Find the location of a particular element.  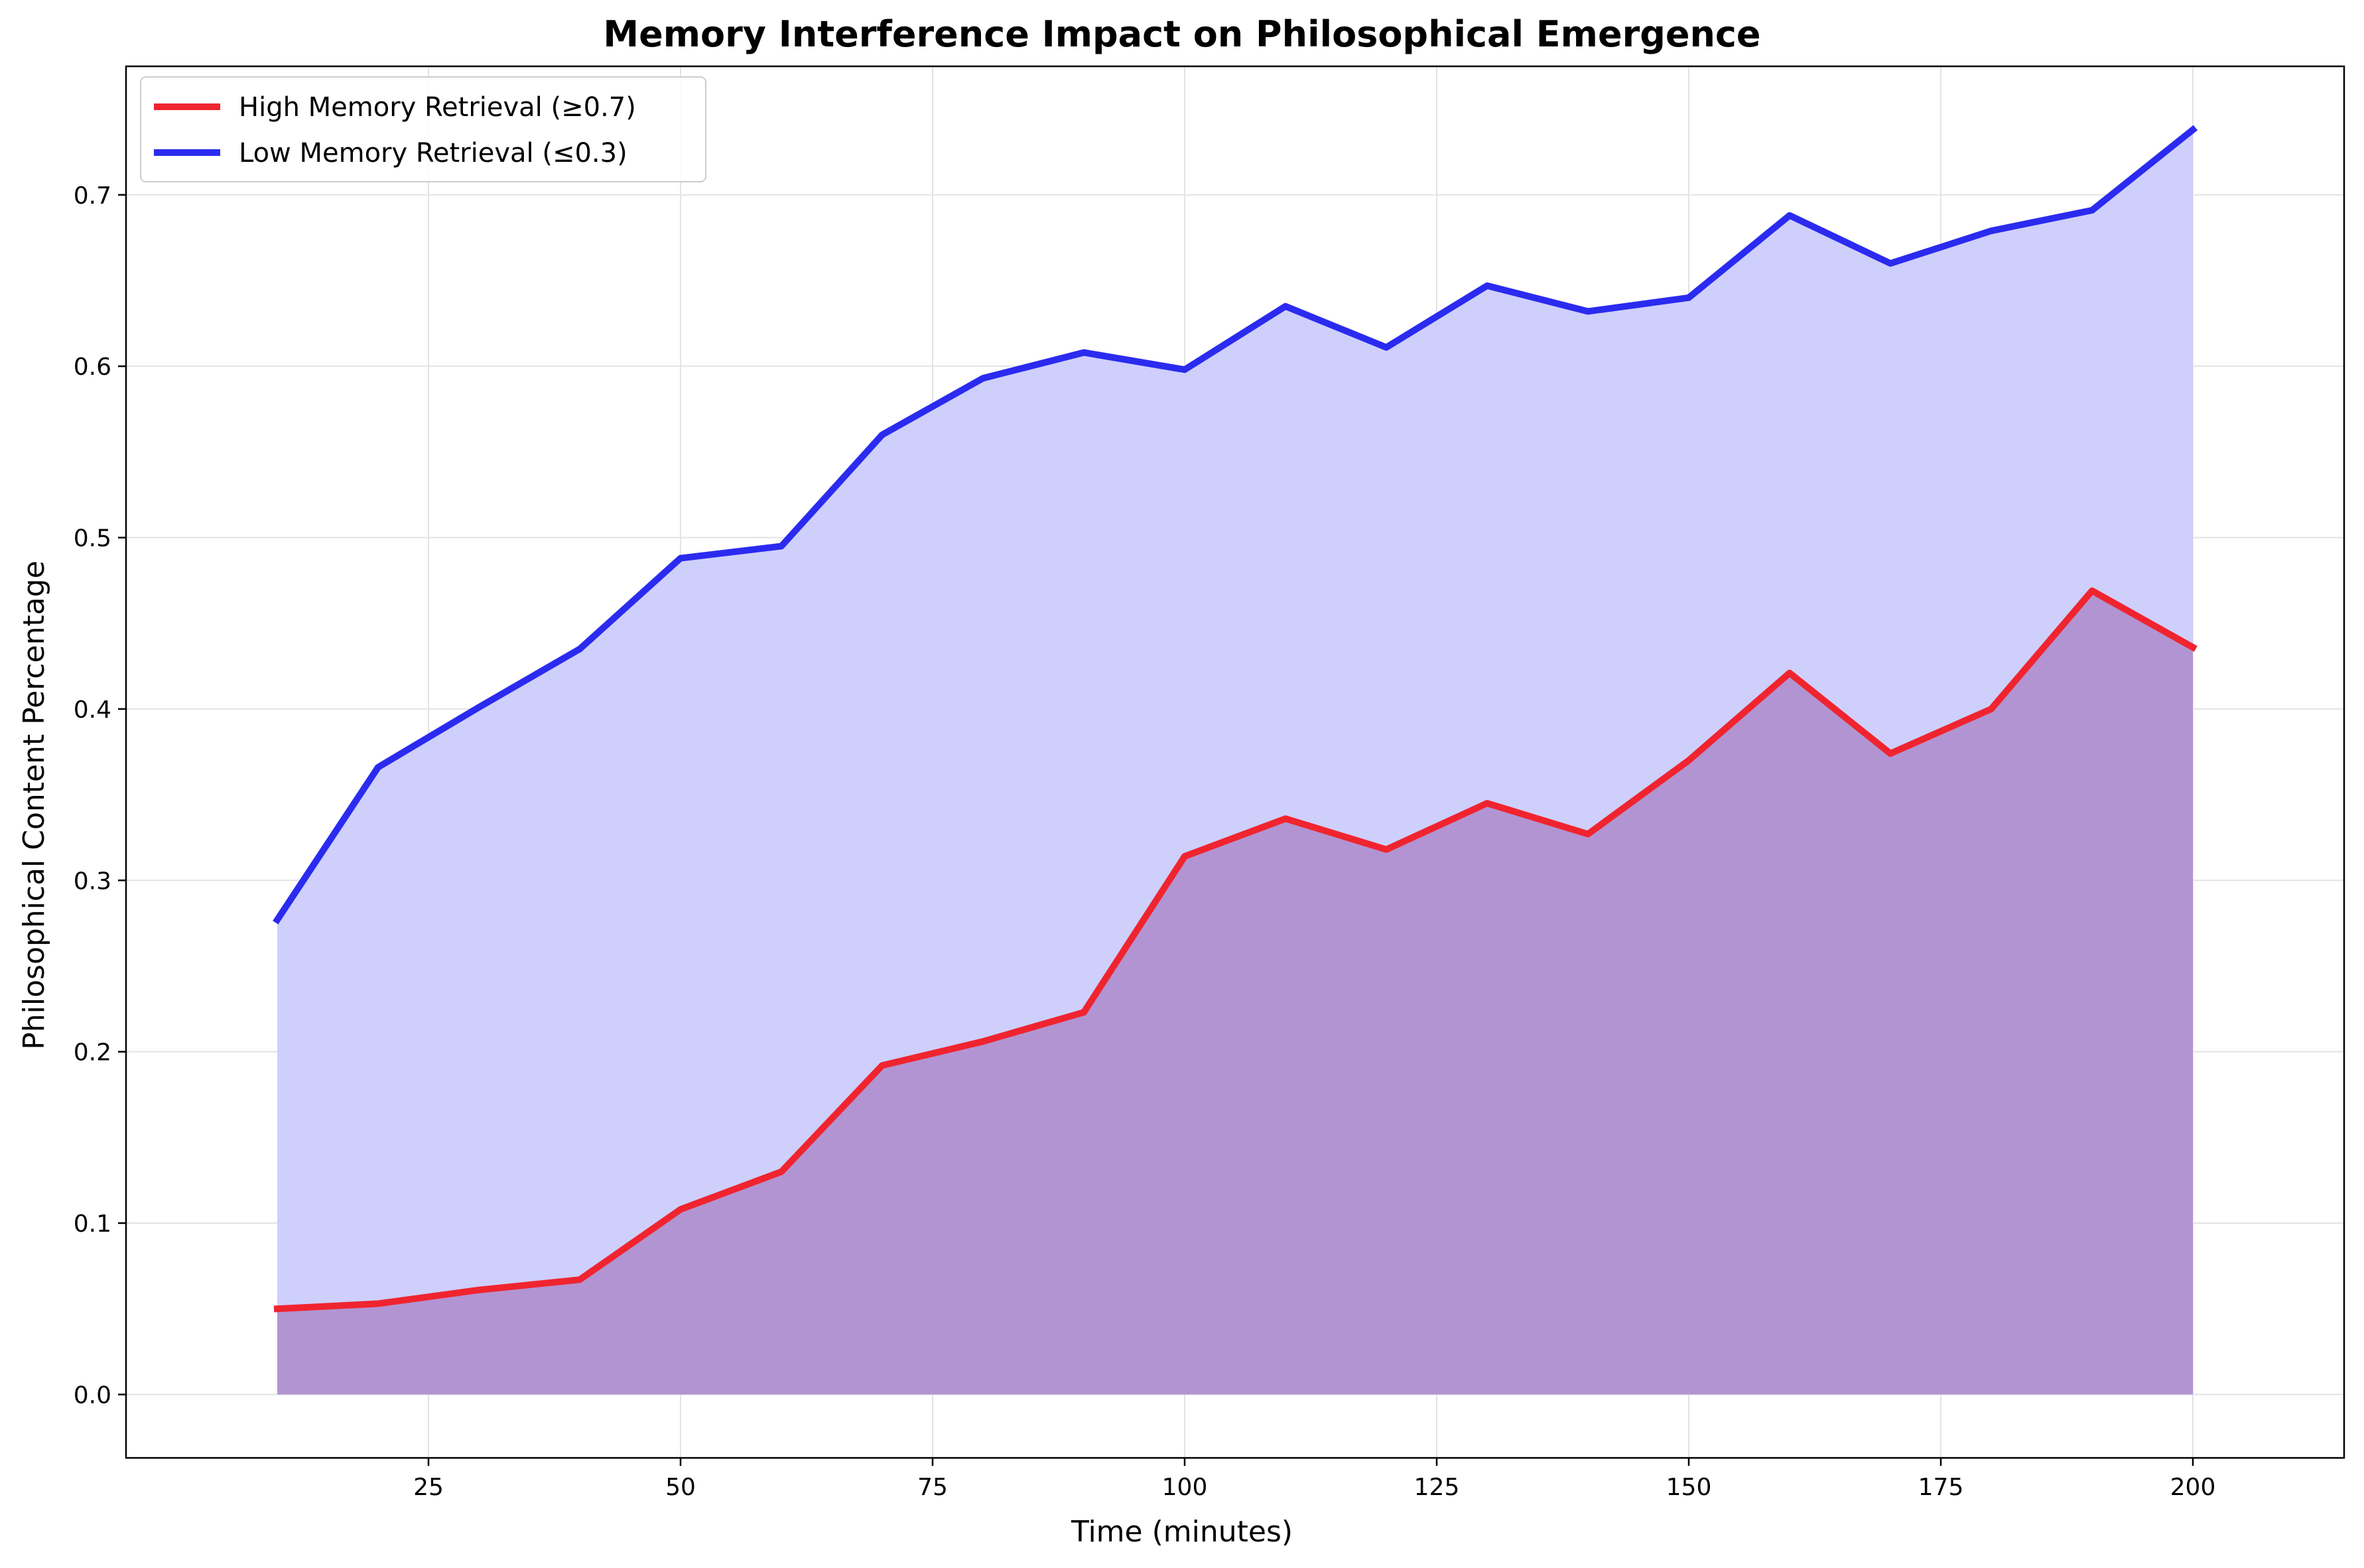

x-tick-label: 50 is located at coordinates (680, 1487).